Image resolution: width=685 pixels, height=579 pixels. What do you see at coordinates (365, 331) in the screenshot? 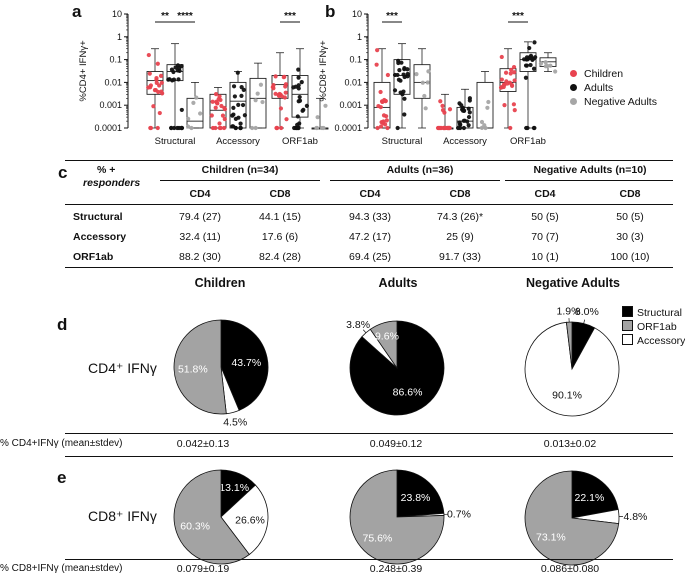
I see `pie-leader` at bounding box center [365, 331].